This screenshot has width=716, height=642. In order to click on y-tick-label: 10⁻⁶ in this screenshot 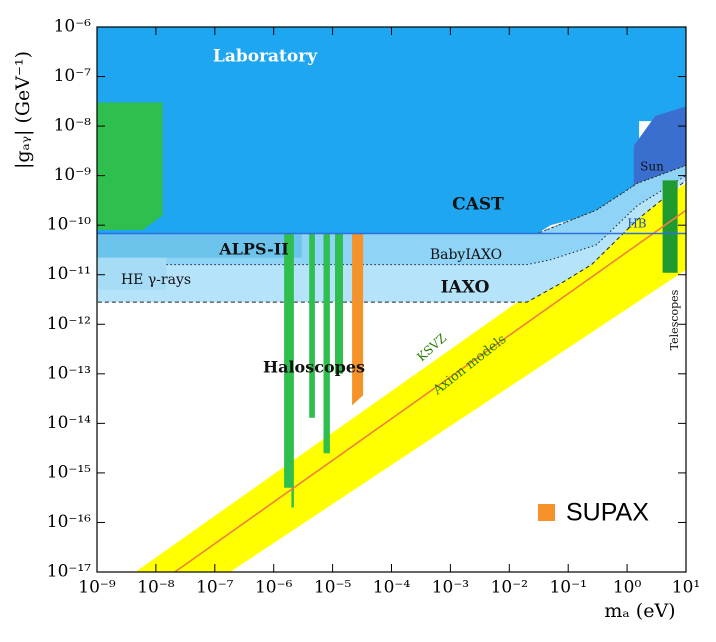, I will do `click(73, 27)`.